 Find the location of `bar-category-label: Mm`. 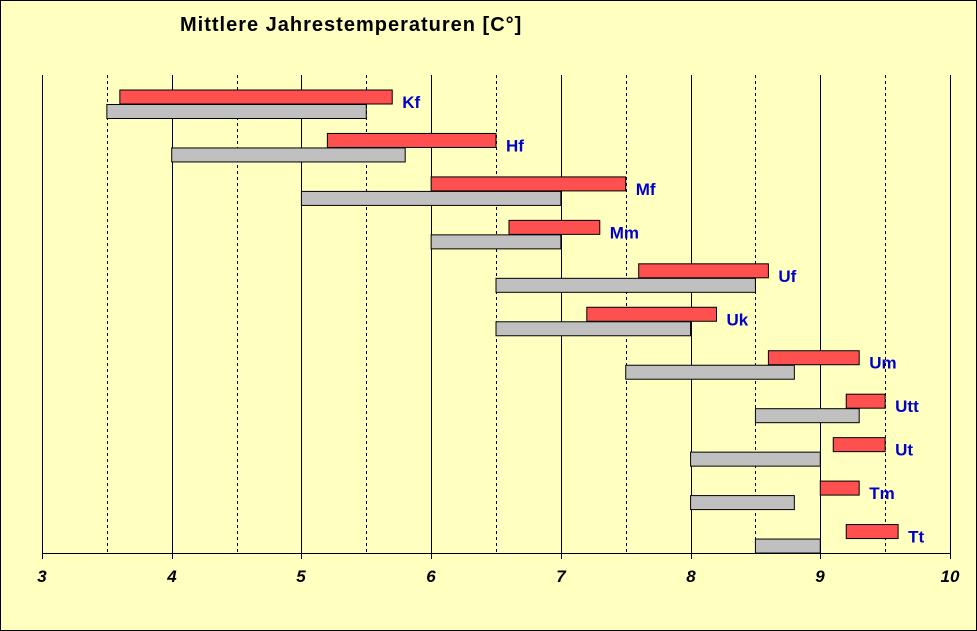

bar-category-label: Mm is located at coordinates (624, 232).